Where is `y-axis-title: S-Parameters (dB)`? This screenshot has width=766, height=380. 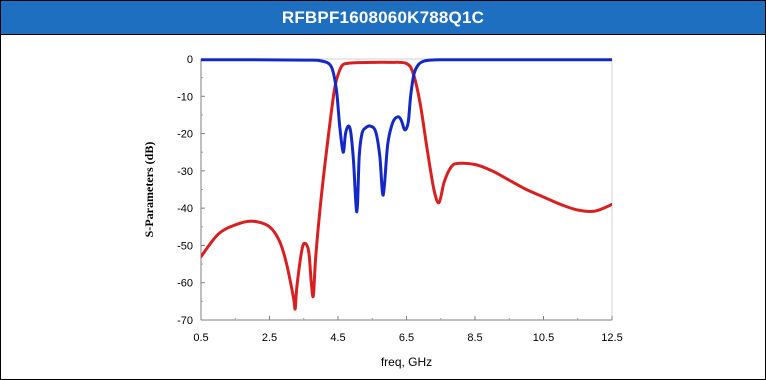
y-axis-title: S-Parameters (dB) is located at coordinates (149, 190).